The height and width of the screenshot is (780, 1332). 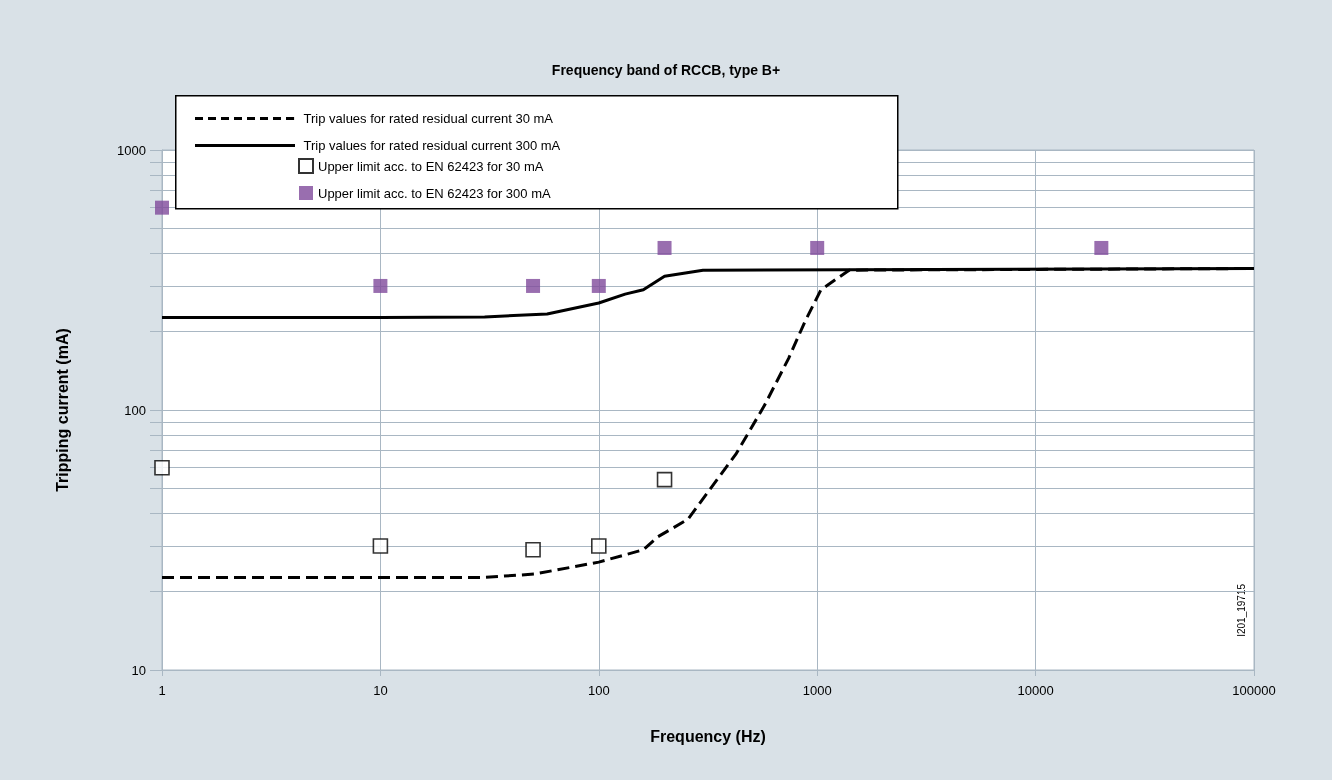 I want to click on x-tick-label: 1, so click(x=162, y=690).